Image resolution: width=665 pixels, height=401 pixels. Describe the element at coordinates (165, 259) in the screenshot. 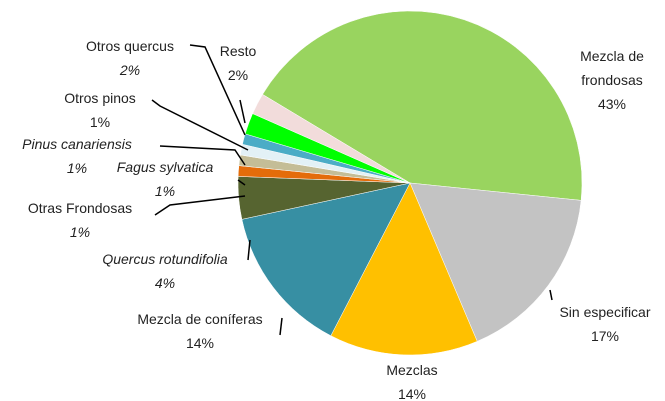

I see `category-label: Quercus rotundifolia` at that location.